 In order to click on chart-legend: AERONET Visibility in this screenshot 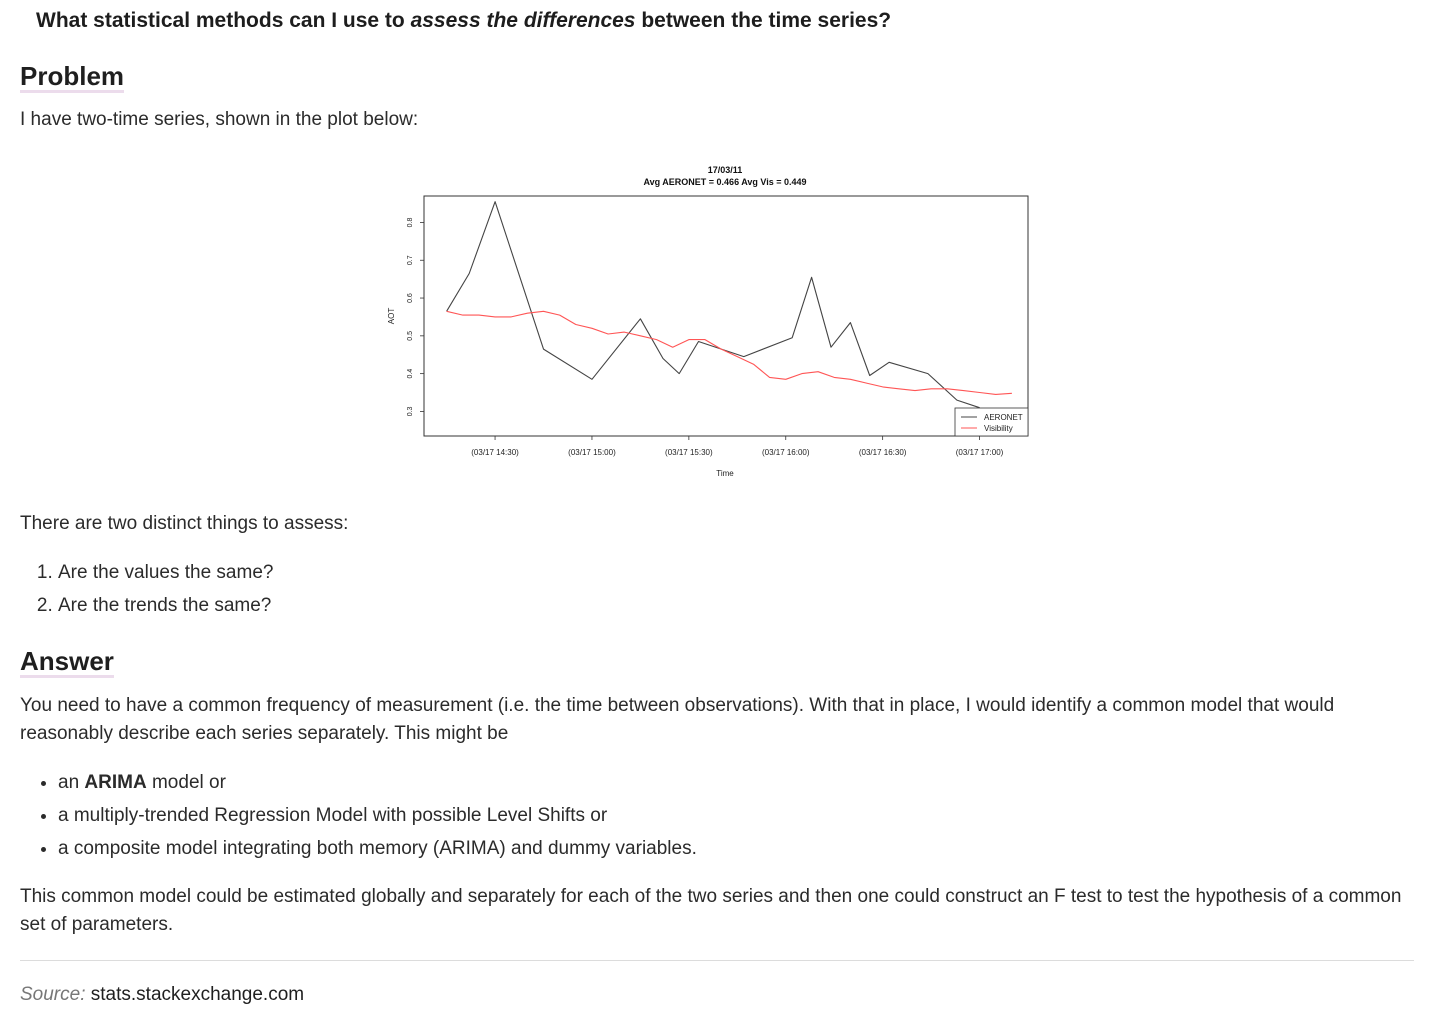, I will do `click(991, 422)`.